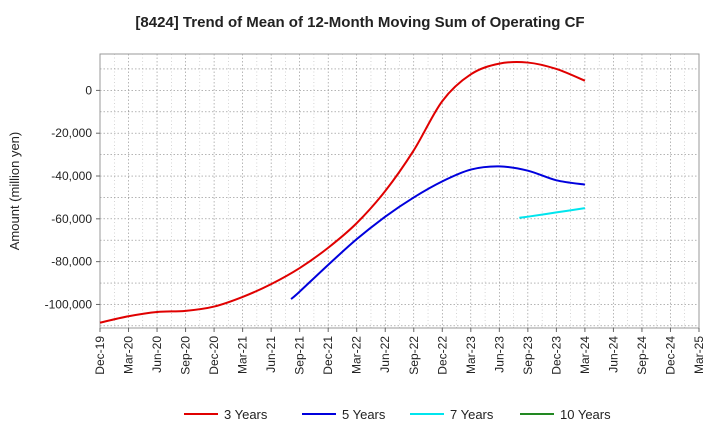  I want to click on x-tick-label: Mar-23, so click(471, 355).